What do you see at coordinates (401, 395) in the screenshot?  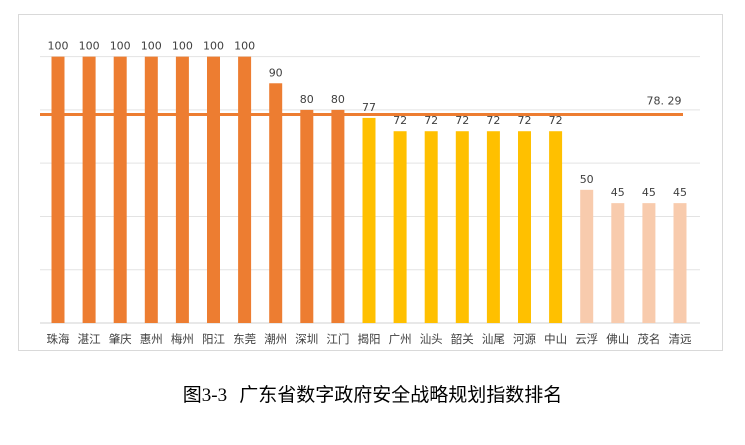 I see `figure-title: 广东省数字政府安全战略规划指数排名` at bounding box center [401, 395].